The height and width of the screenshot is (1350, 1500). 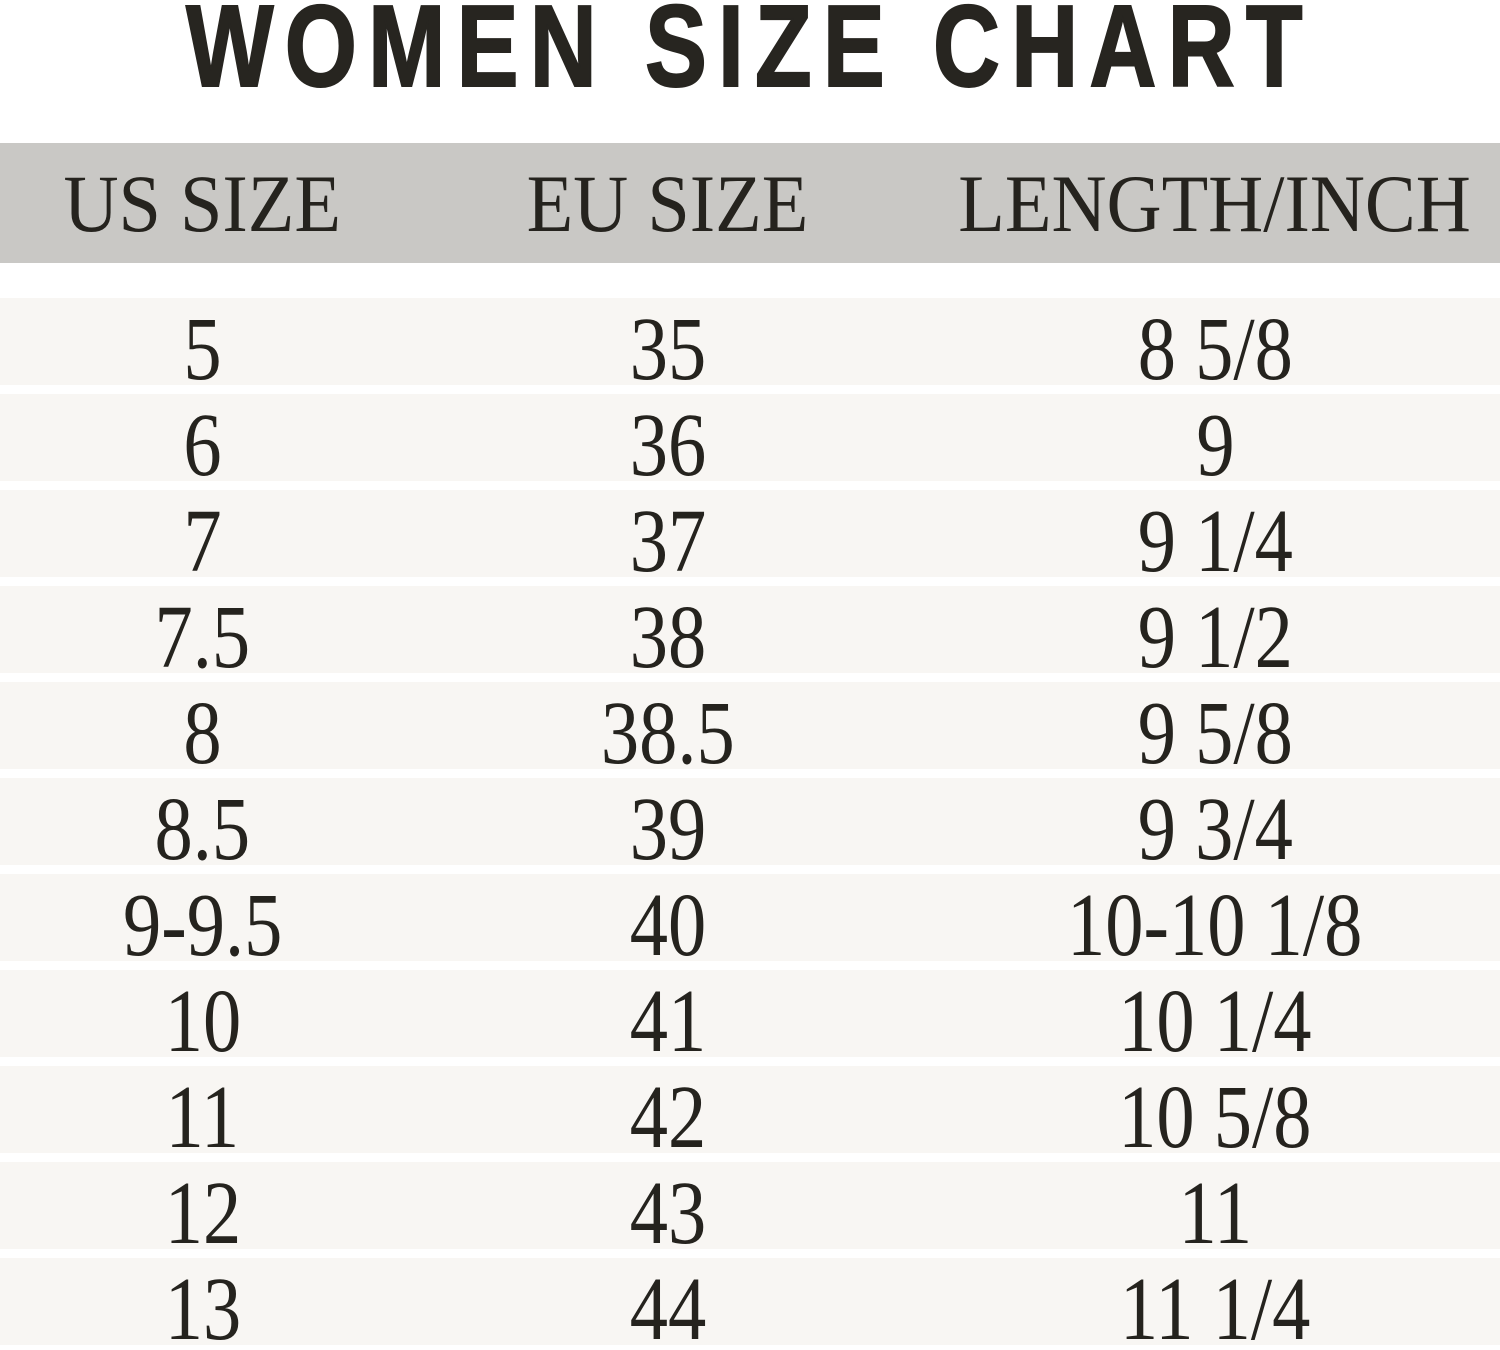 I want to click on table-cell: 37, so click(x=667, y=541).